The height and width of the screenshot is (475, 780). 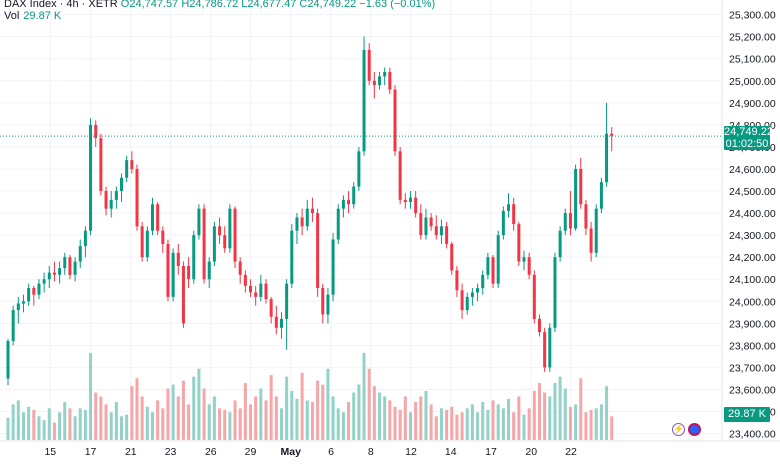 What do you see at coordinates (171, 452) in the screenshot?
I see `time-tick-label: 23` at bounding box center [171, 452].